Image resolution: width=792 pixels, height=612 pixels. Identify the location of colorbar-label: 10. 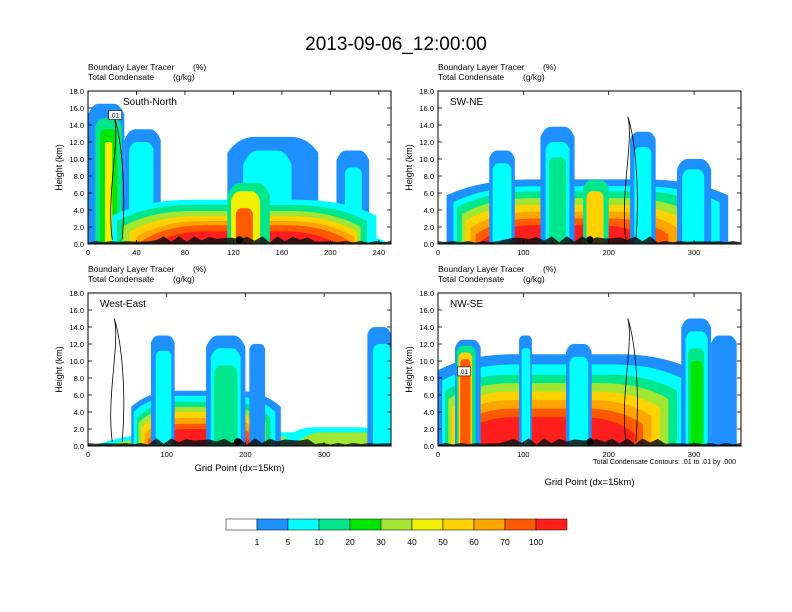
(319, 542).